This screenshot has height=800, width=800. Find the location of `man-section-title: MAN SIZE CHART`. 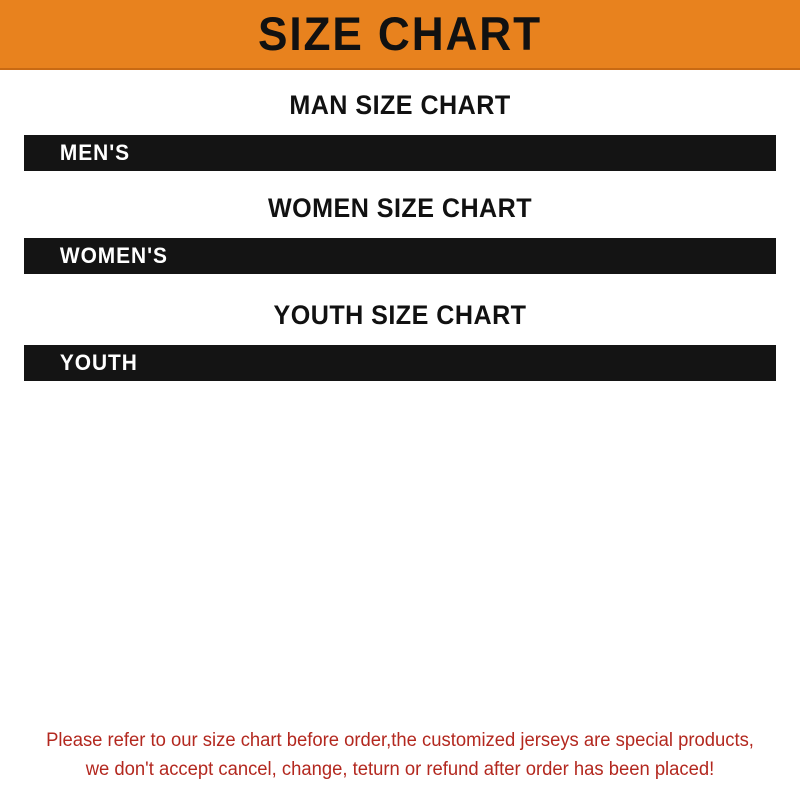

man-section-title: MAN SIZE CHART is located at coordinates (400, 105).